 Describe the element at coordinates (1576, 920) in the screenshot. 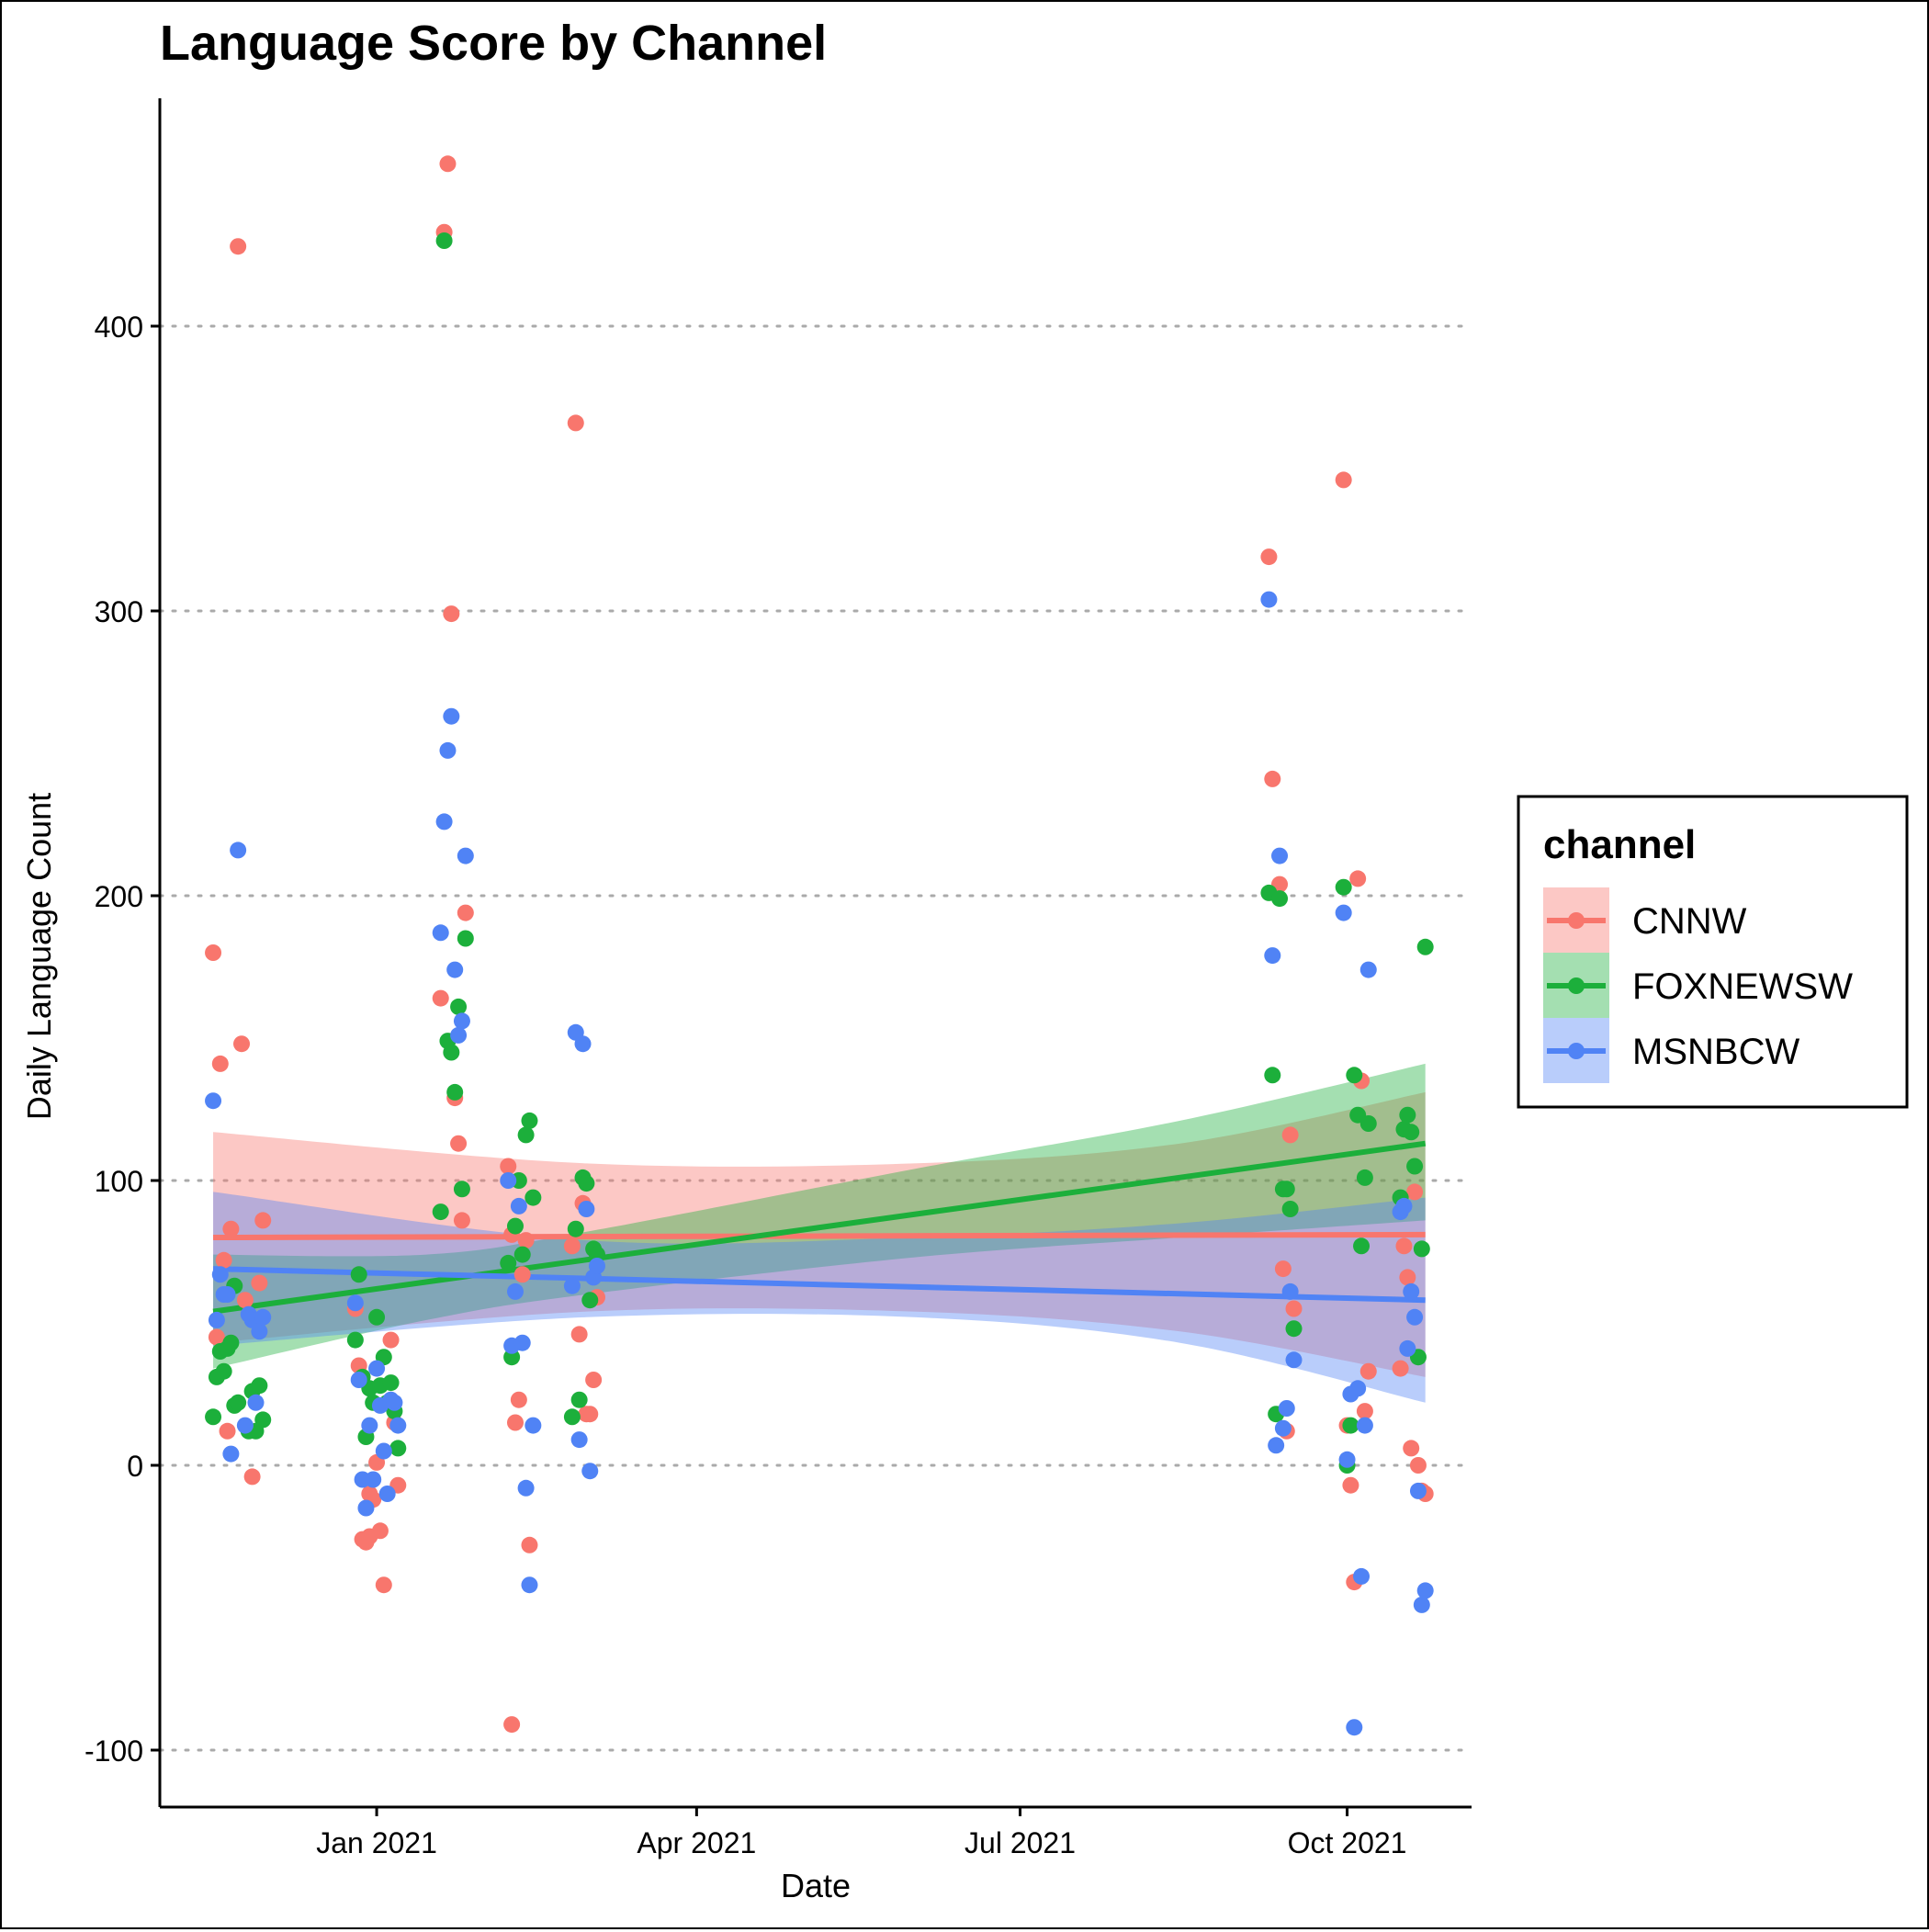

I see `legend-dot-cnnw` at that location.